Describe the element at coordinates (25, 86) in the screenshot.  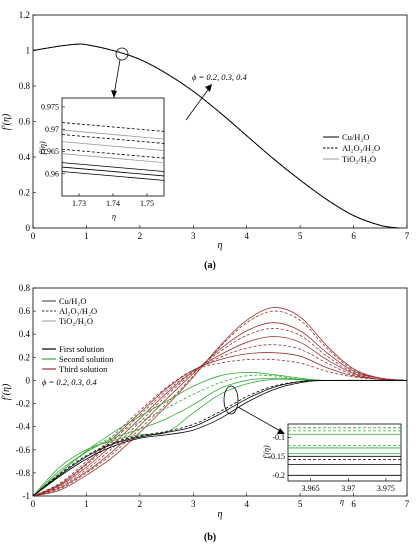
I see `chart-a-ytick-label: 0.8` at that location.